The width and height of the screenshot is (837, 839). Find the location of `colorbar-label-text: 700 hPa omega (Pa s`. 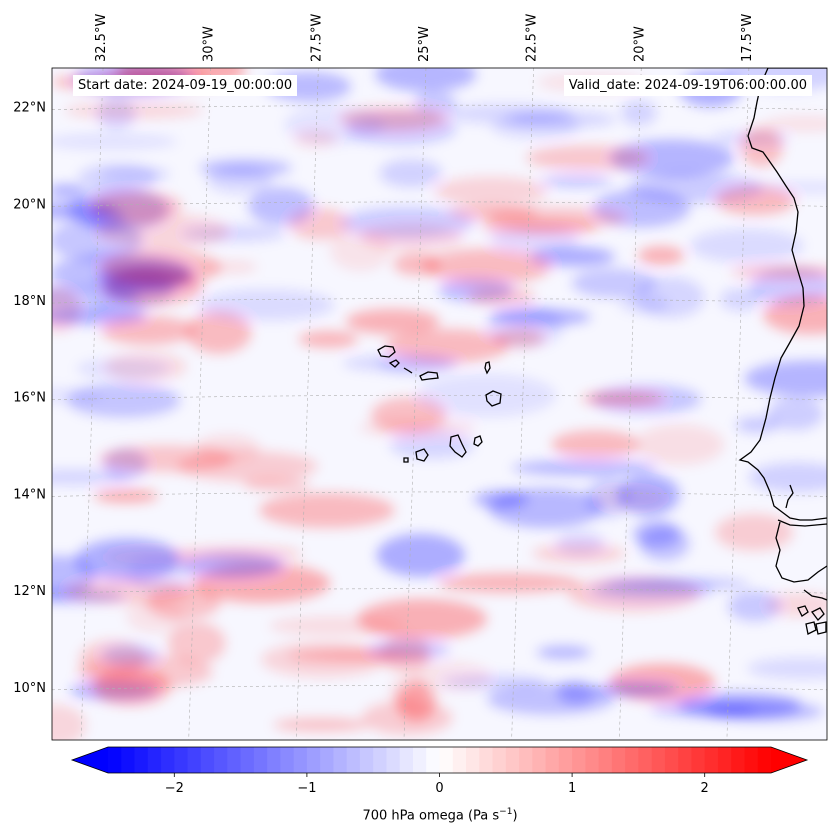

colorbar-label-text: 700 hPa omega (Pa s is located at coordinates (431, 816).